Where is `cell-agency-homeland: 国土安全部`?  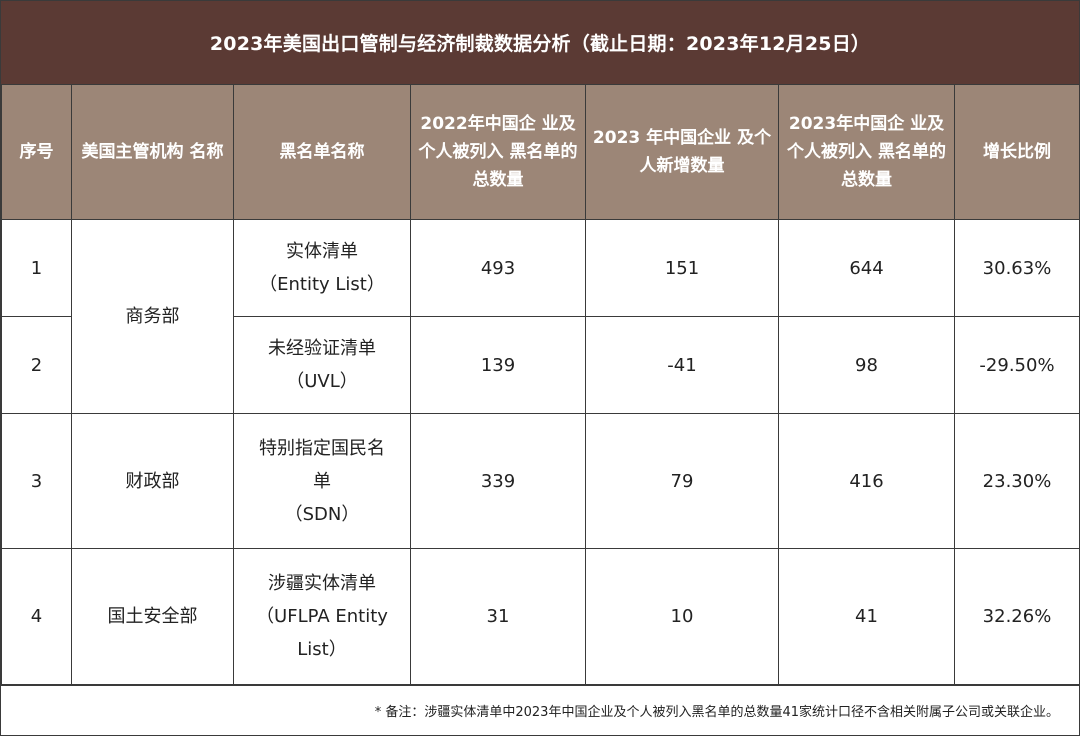
cell-agency-homeland: 国土安全部 is located at coordinates (152, 616).